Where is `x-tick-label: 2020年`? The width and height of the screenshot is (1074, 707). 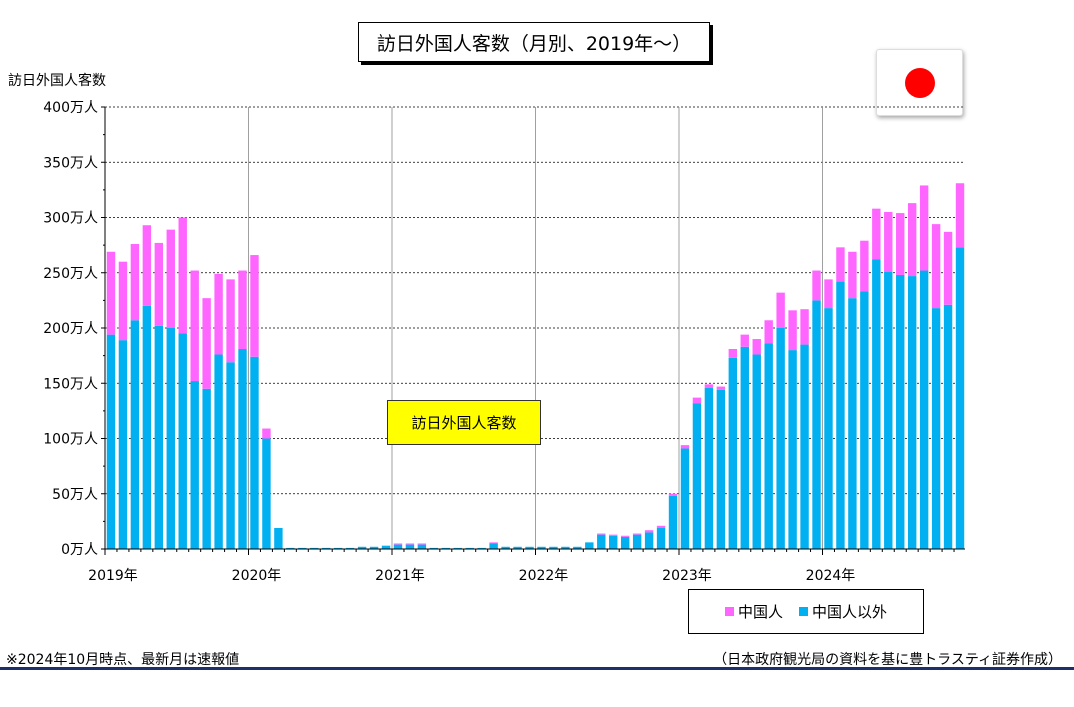
x-tick-label: 2020年 is located at coordinates (257, 576).